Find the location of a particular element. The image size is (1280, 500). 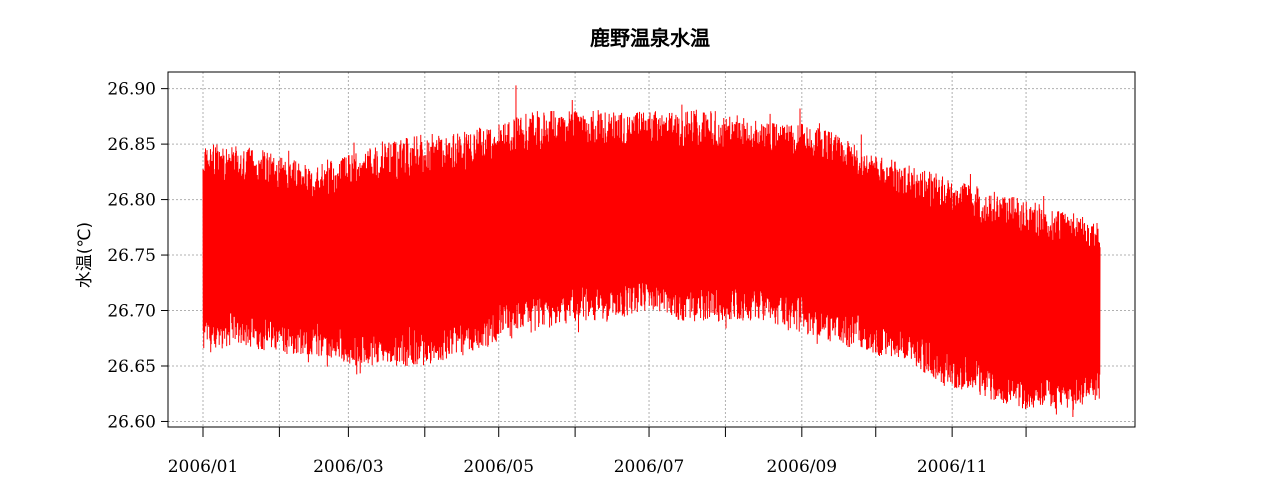

x-tick-label: 2006/11 is located at coordinates (952, 467).